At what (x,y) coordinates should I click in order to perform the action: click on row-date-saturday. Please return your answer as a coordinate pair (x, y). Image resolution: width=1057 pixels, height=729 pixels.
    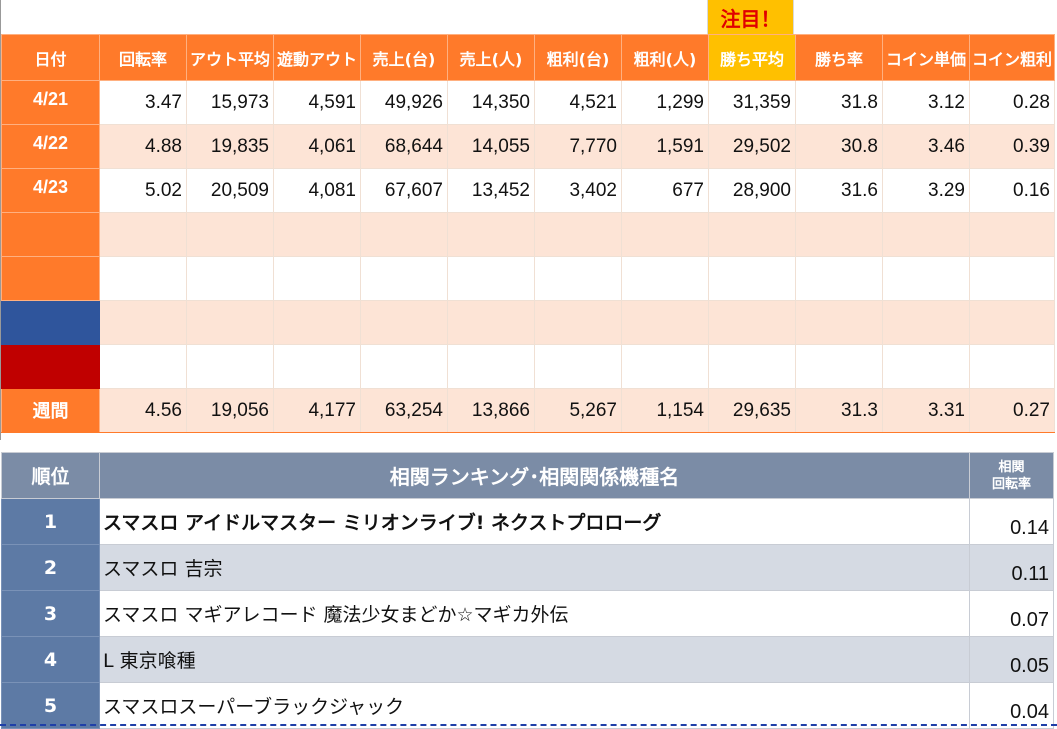
    Looking at the image, I should click on (50, 322).